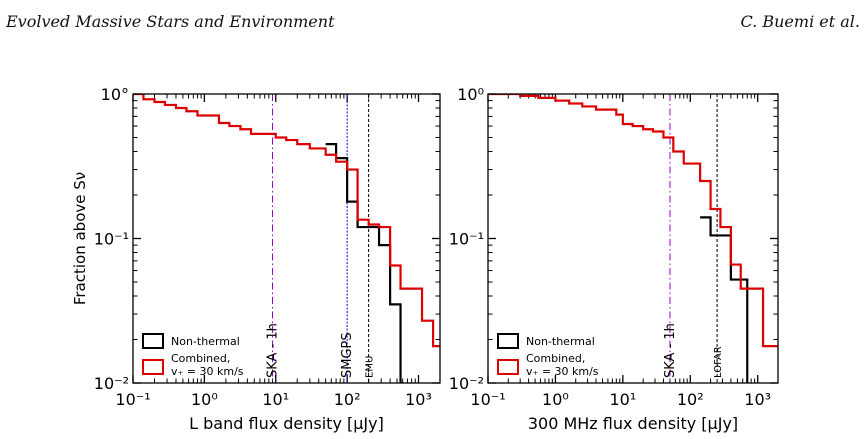 Image resolution: width=868 pixels, height=439 pixels. Describe the element at coordinates (363, 263) in the screenshot. I see `series-line` at that location.